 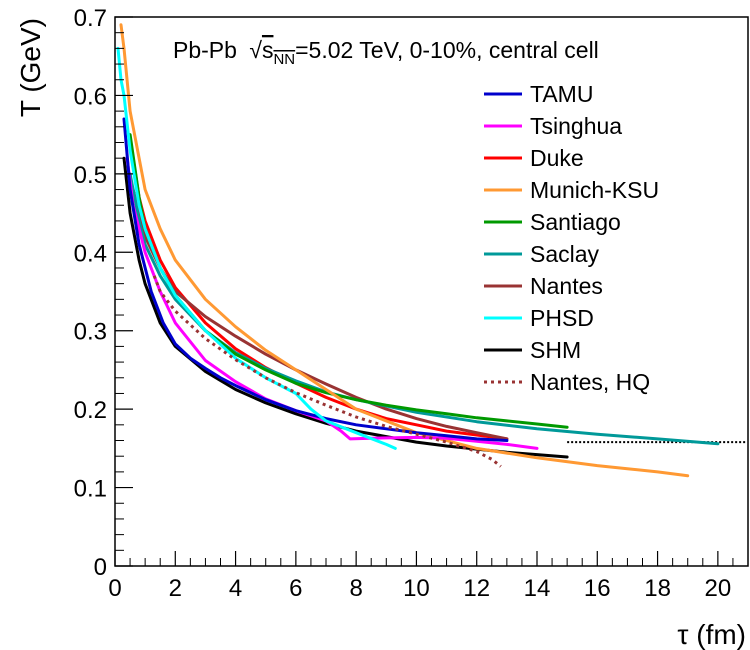 I want to click on y-tick-label: 0.4, so click(x=90, y=253).